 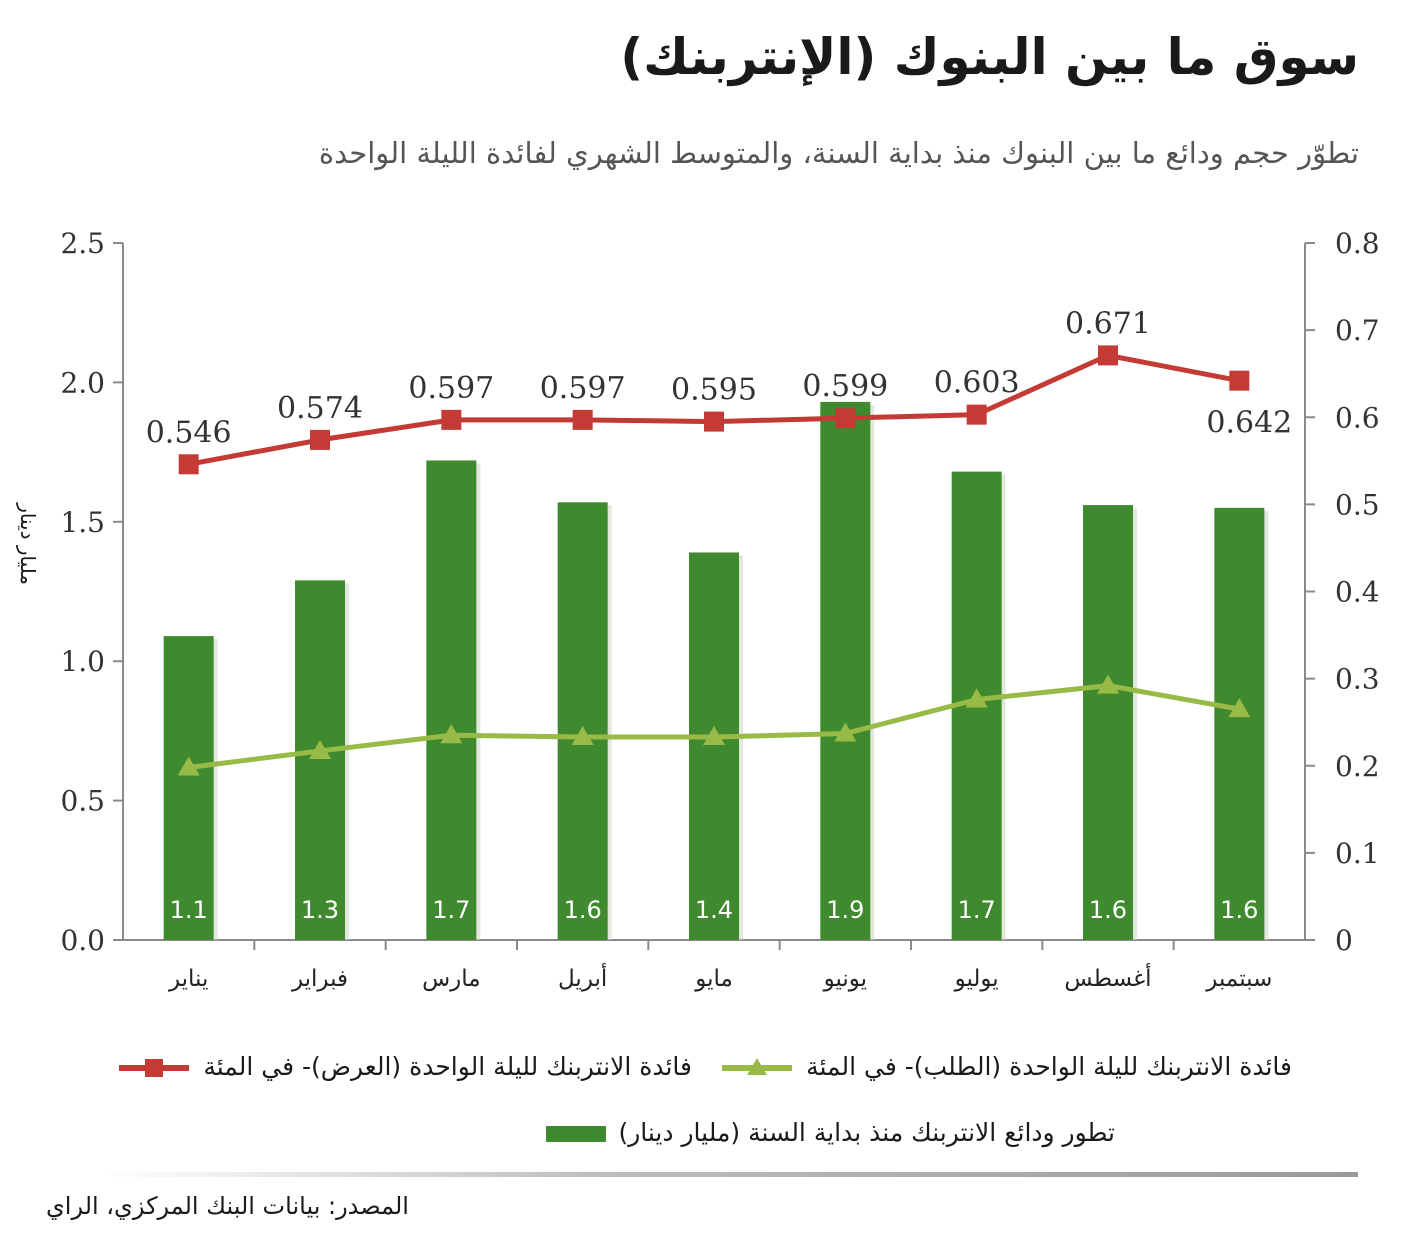 I want to click on y-right-tick-label: 0.1, so click(x=1357, y=853).